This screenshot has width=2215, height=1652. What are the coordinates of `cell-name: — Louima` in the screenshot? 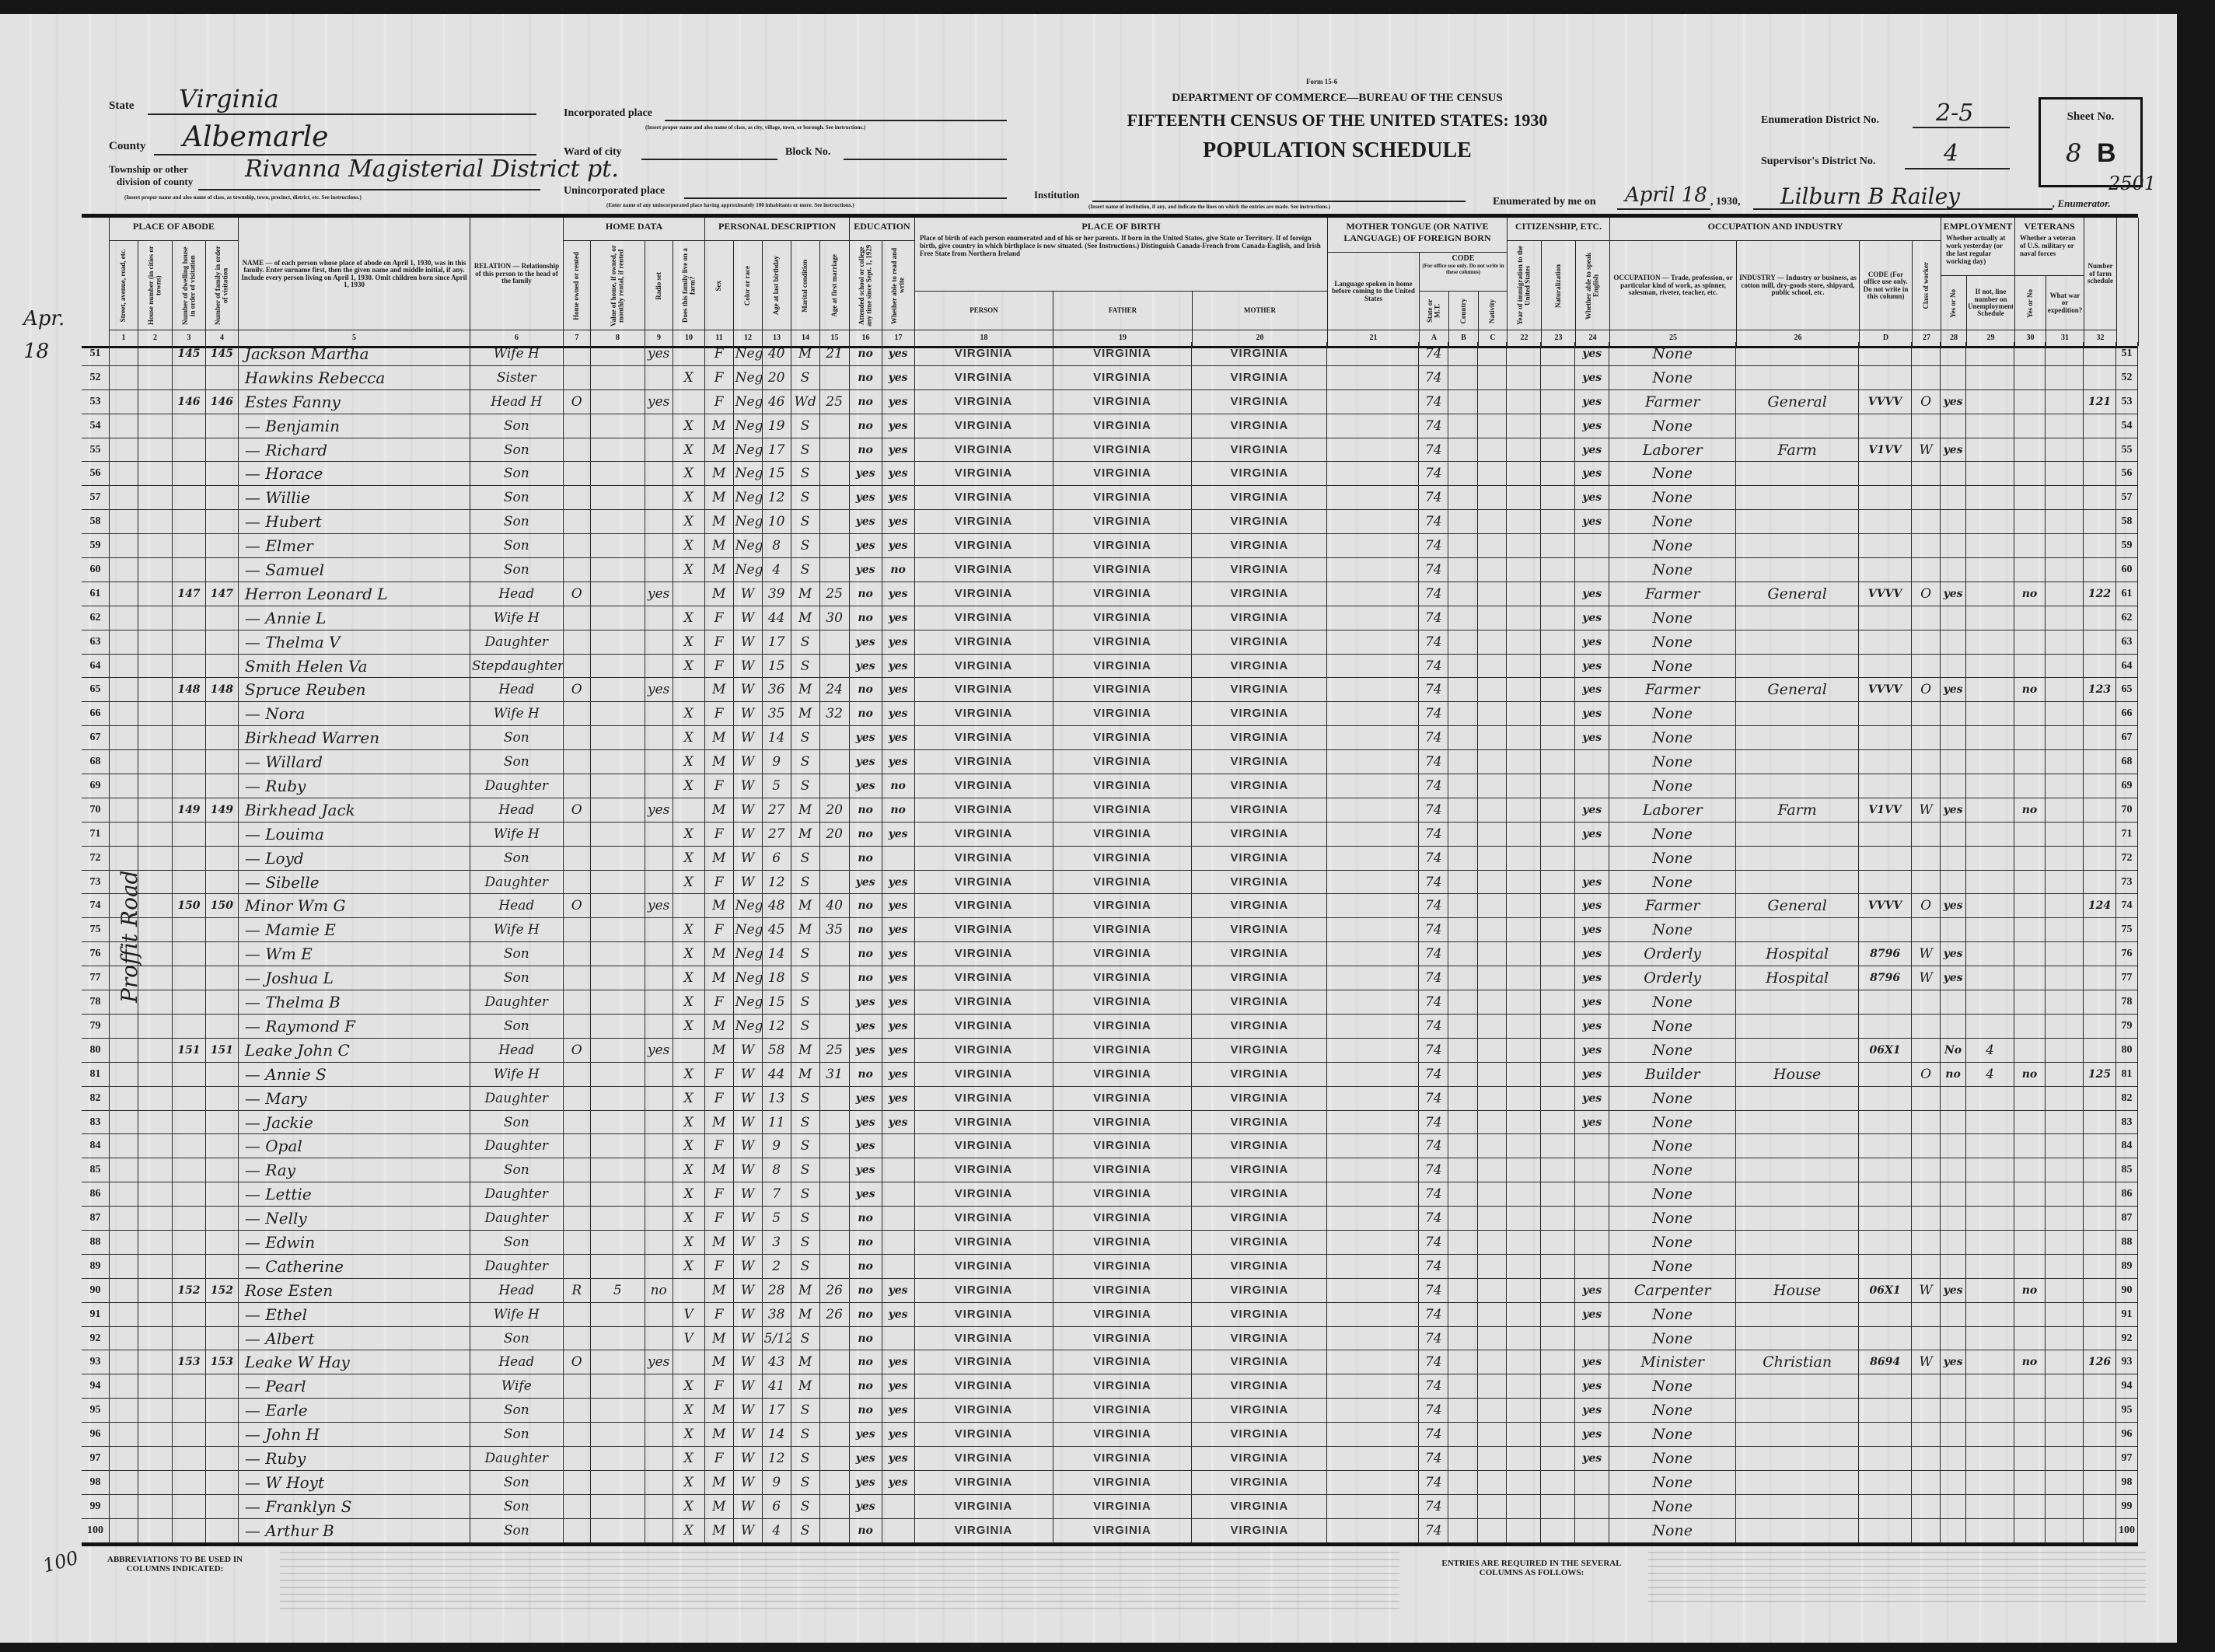 It's located at (355, 834).